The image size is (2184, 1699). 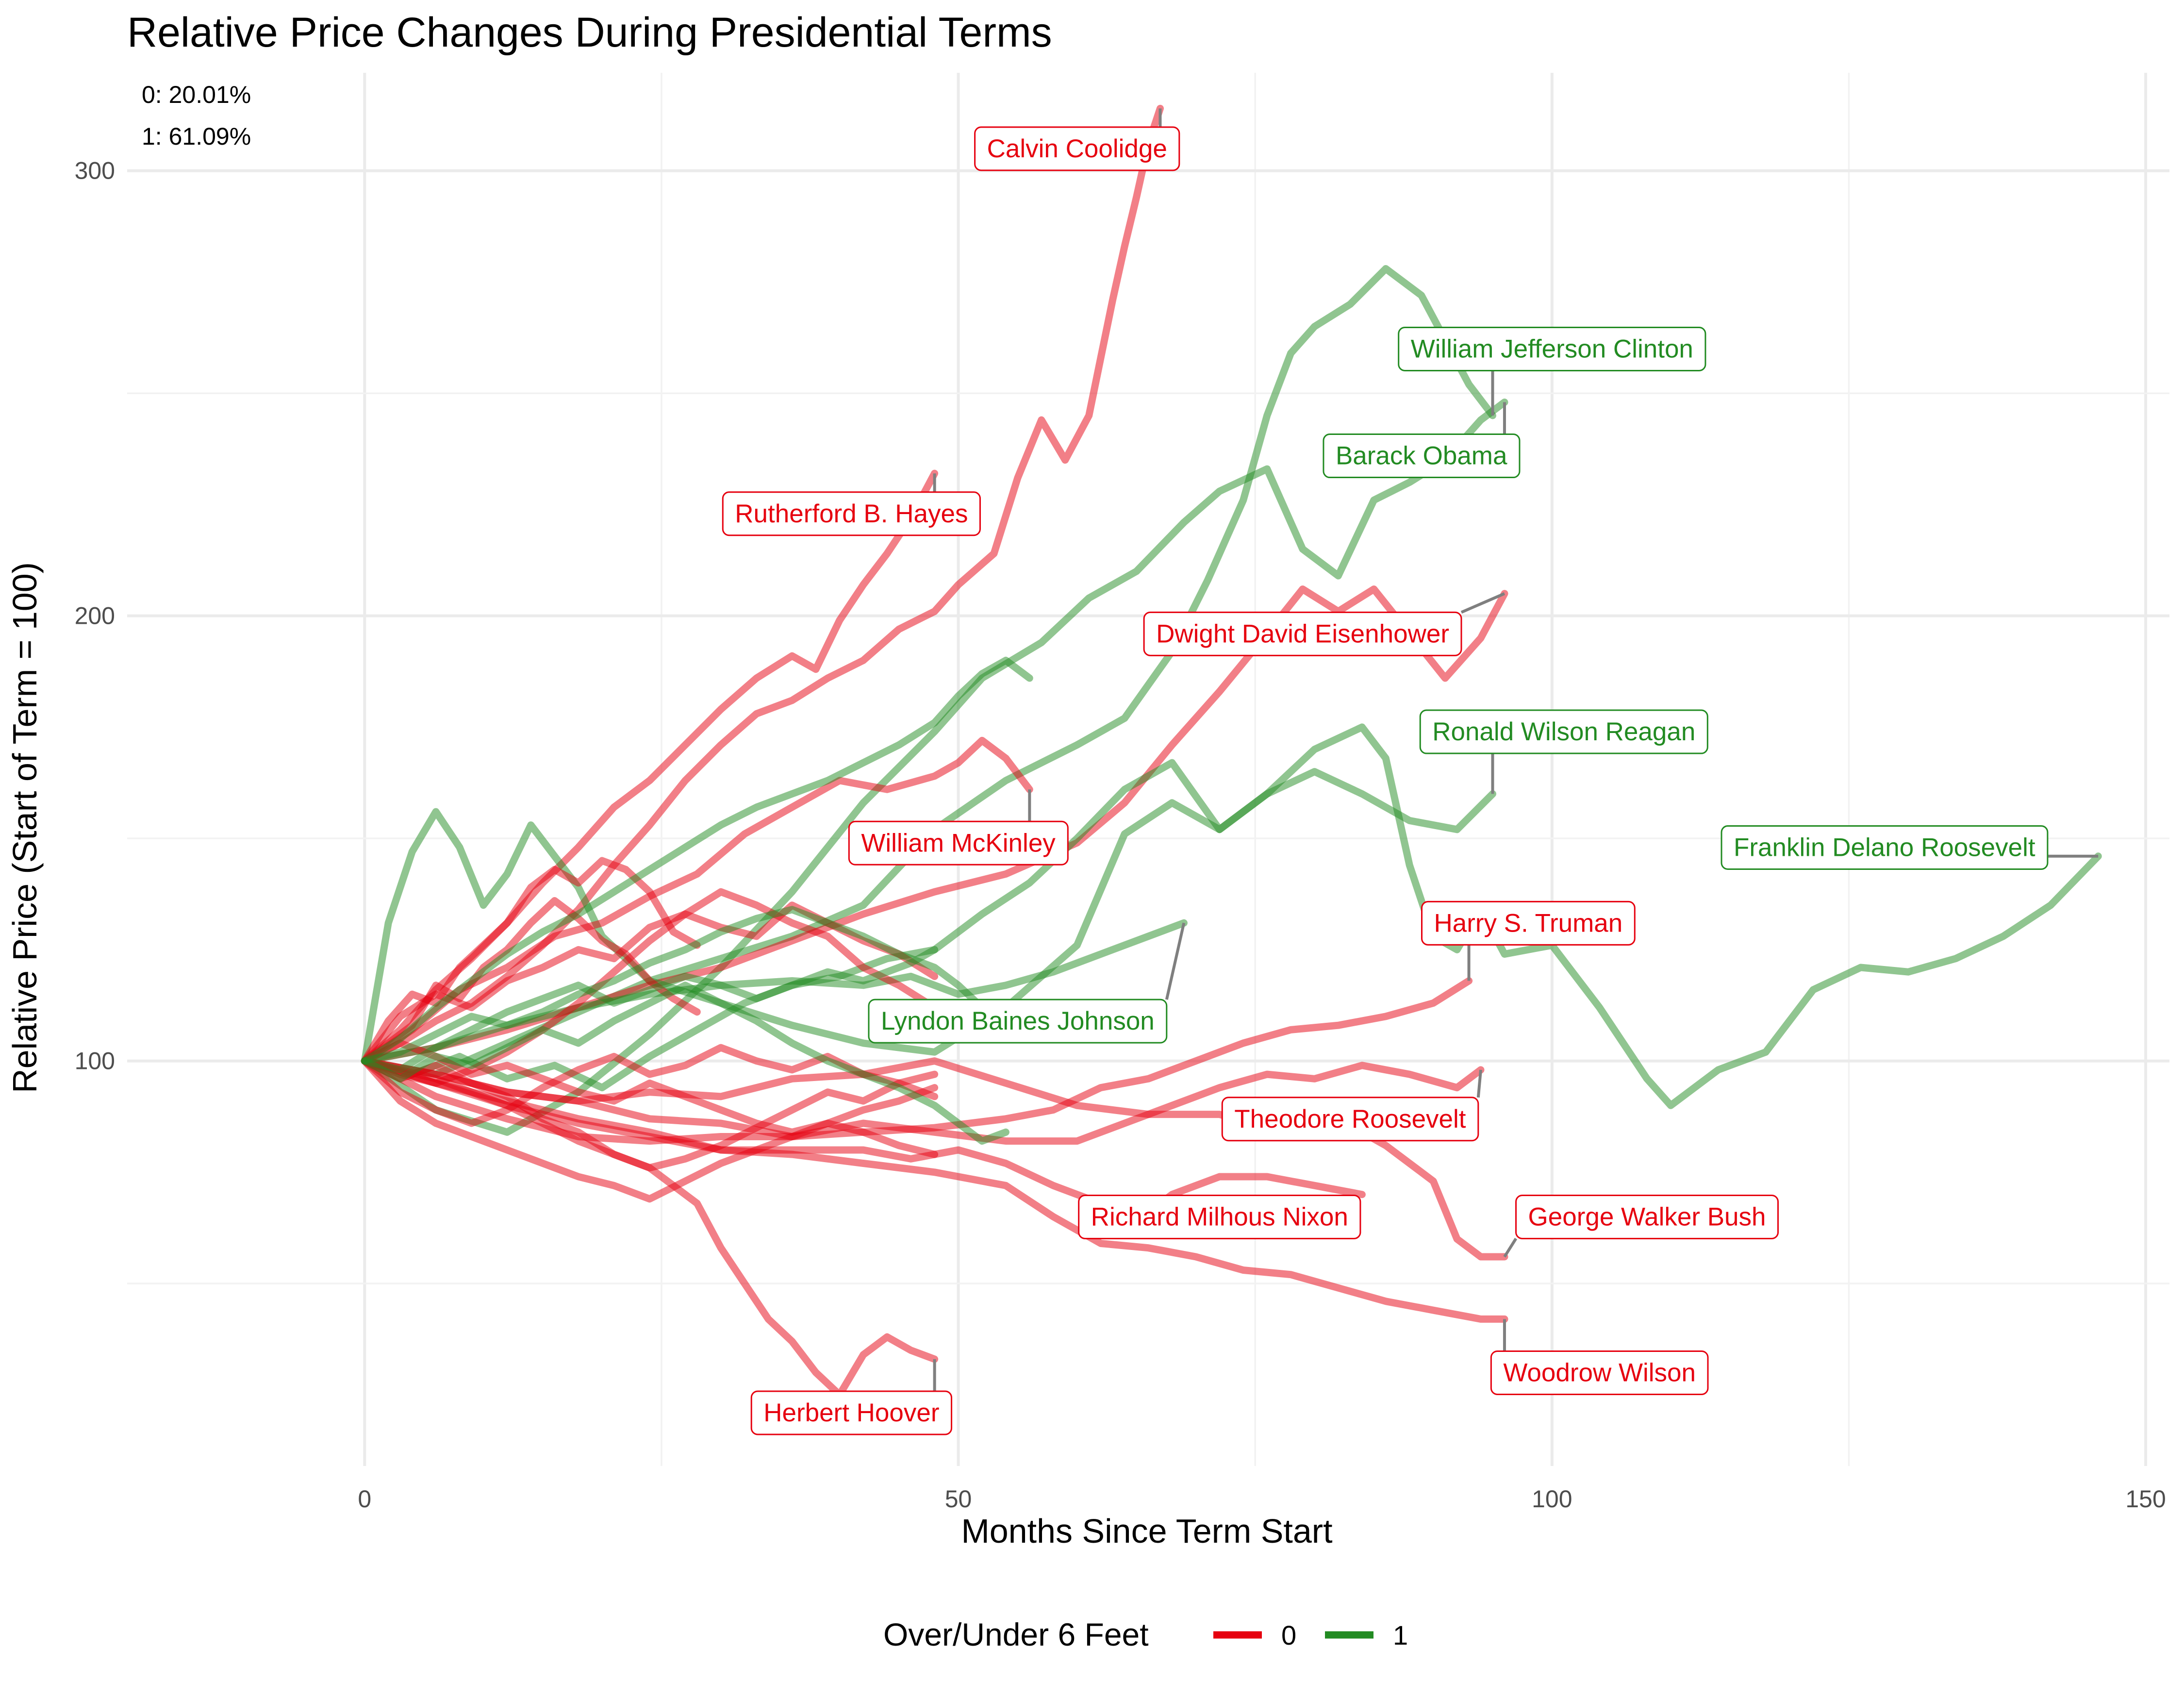 I want to click on legend-title: Over/Under 6 Feet, so click(x=1016, y=1634).